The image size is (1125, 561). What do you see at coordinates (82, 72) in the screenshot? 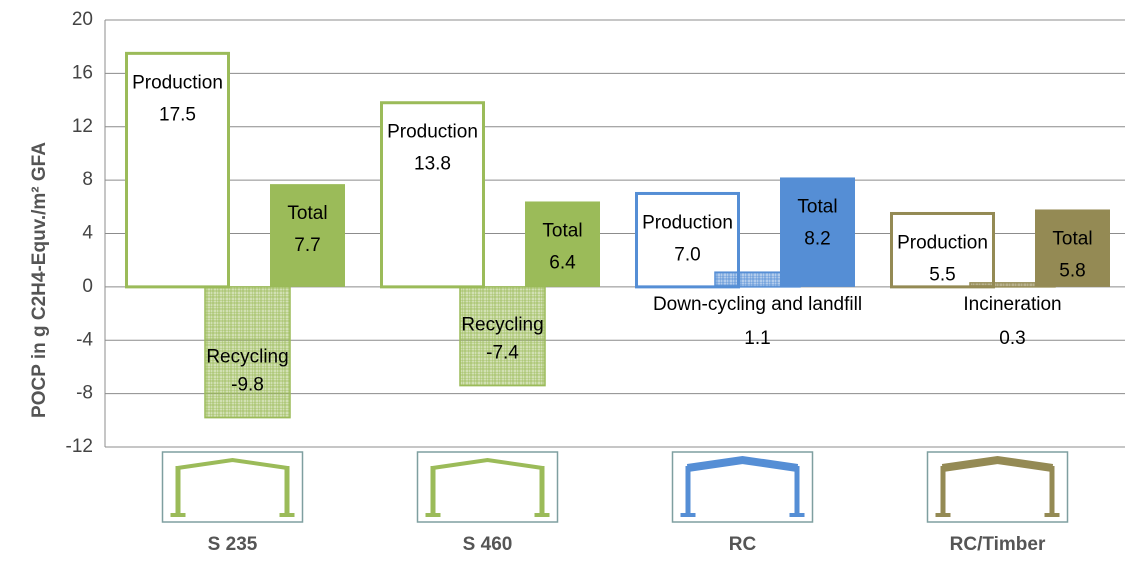
I see `y-tick-label: 16` at bounding box center [82, 72].